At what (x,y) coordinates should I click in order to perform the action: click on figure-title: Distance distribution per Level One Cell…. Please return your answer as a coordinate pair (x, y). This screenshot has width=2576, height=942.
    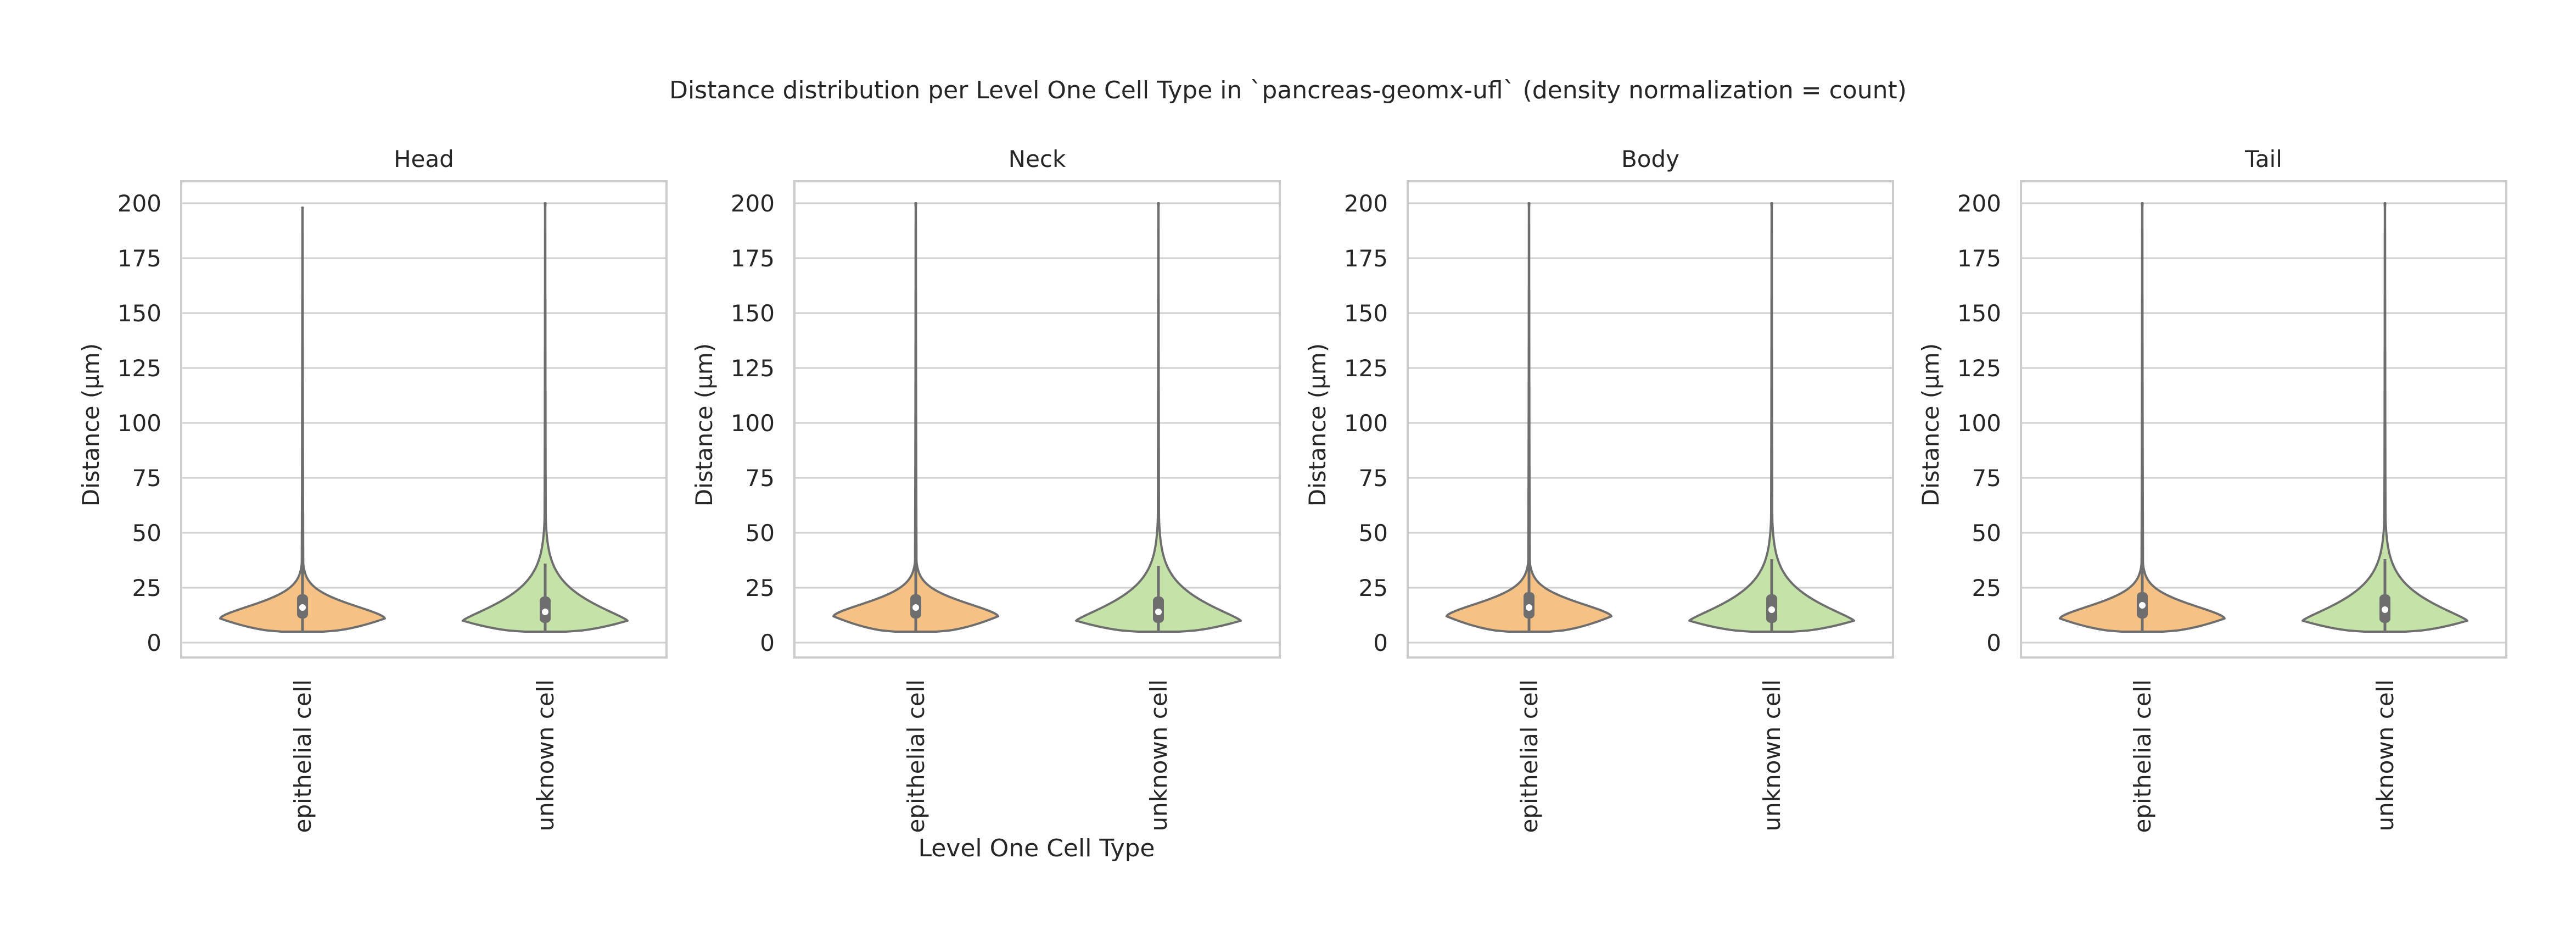
    Looking at the image, I should click on (1288, 90).